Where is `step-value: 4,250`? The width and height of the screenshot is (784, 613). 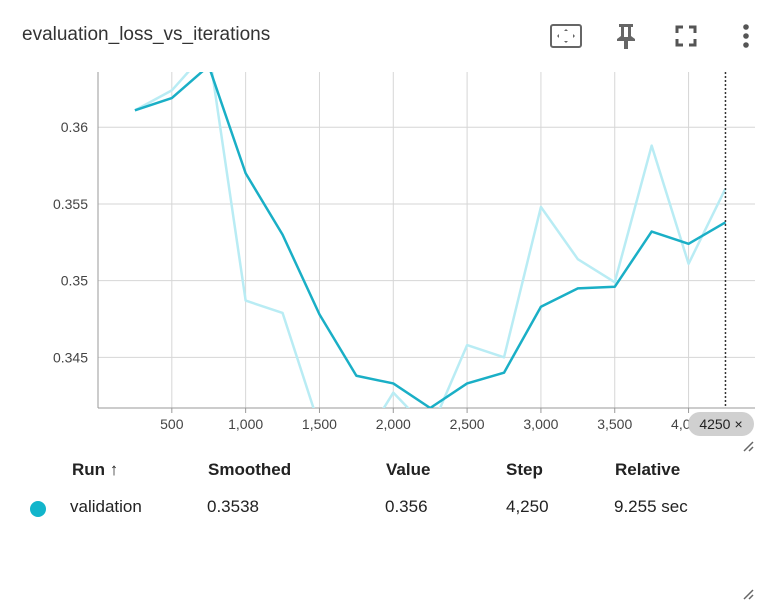 step-value: 4,250 is located at coordinates (527, 507).